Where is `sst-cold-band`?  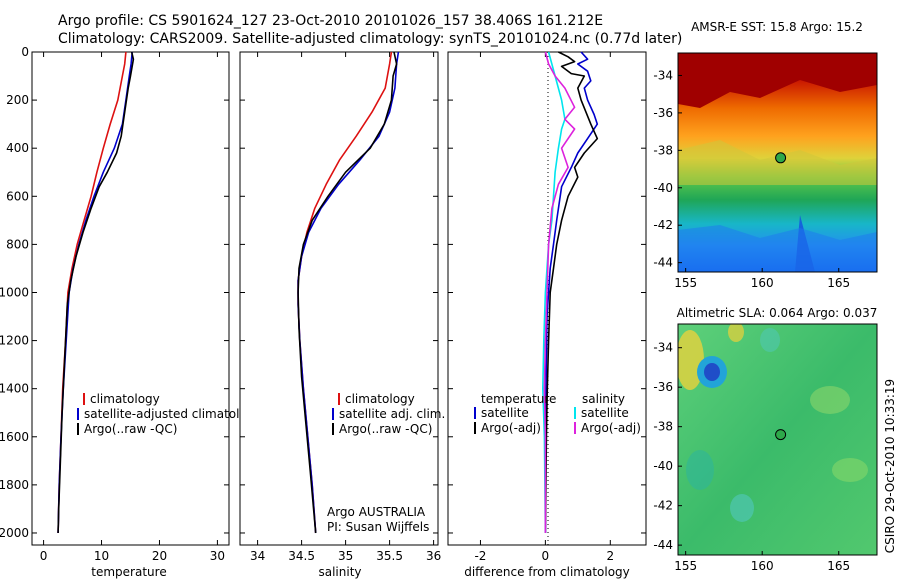 sst-cold-band is located at coordinates (777, 248).